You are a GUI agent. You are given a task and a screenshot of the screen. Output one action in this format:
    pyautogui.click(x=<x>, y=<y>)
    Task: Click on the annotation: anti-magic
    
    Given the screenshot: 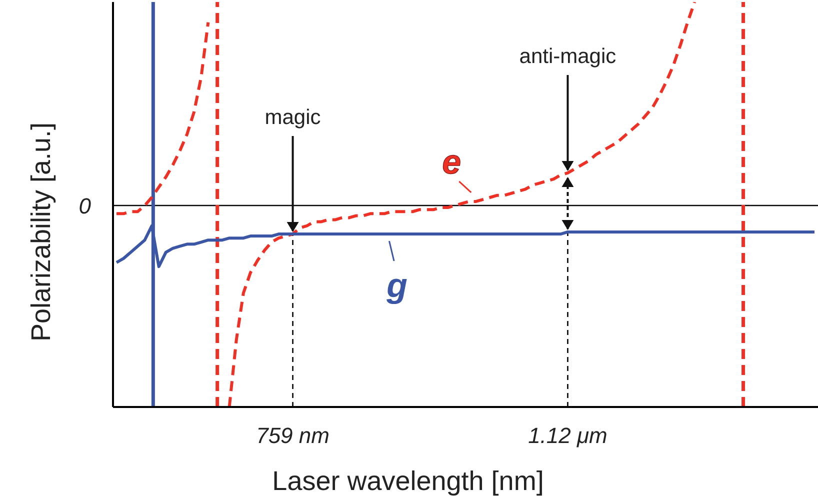 What is the action you would take?
    pyautogui.click(x=567, y=56)
    